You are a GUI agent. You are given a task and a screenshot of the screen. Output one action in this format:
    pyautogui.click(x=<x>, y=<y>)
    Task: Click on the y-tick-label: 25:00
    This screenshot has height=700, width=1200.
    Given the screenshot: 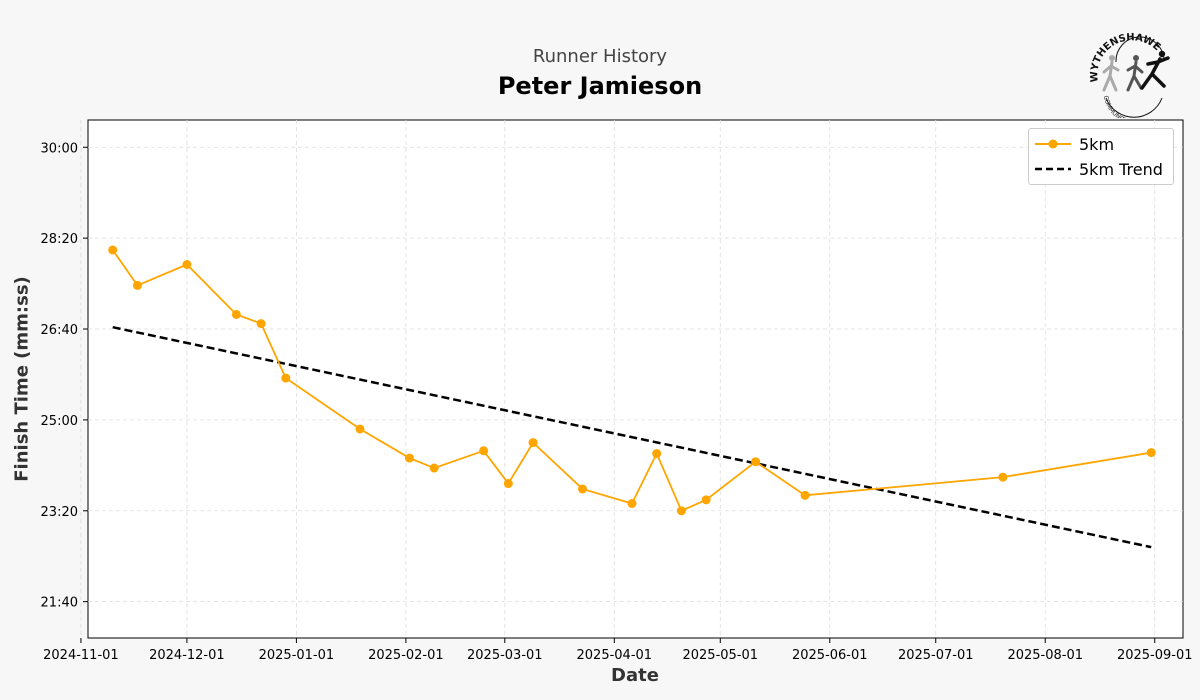 What is the action you would take?
    pyautogui.click(x=59, y=421)
    